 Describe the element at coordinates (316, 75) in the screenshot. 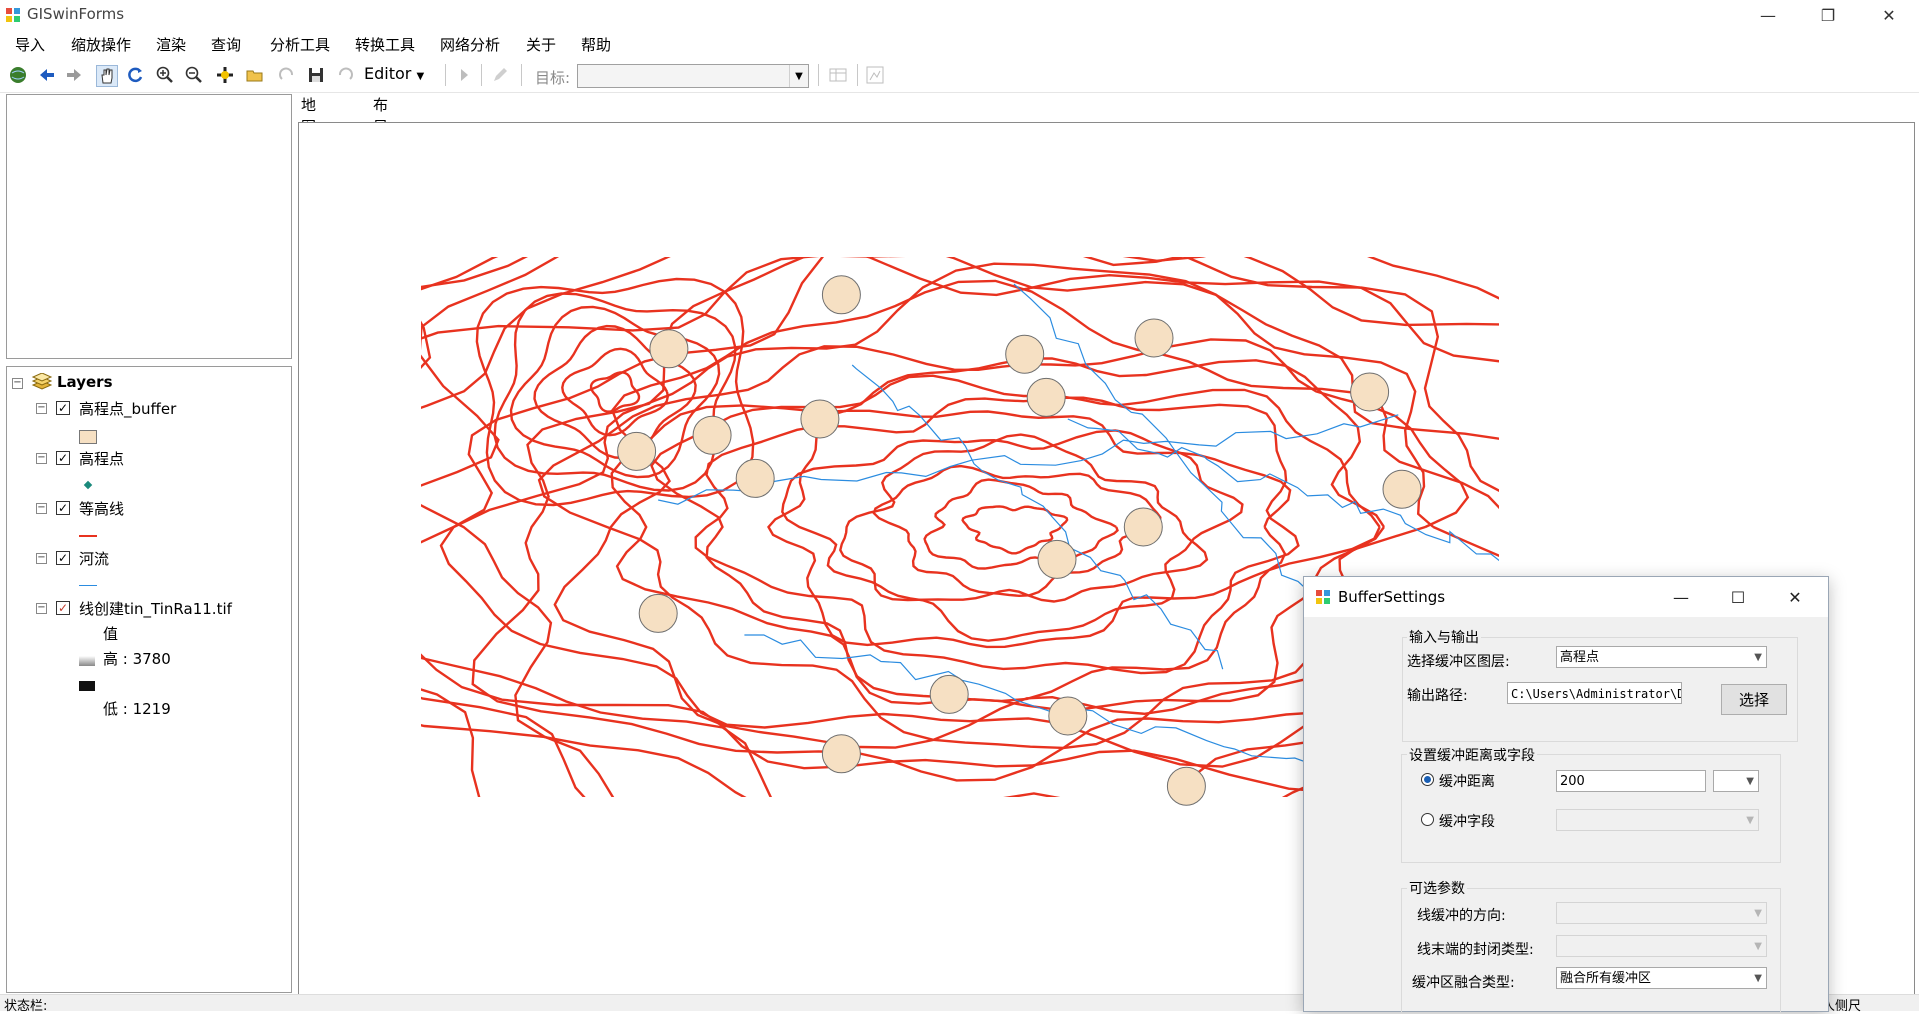

I see `save-icon` at that location.